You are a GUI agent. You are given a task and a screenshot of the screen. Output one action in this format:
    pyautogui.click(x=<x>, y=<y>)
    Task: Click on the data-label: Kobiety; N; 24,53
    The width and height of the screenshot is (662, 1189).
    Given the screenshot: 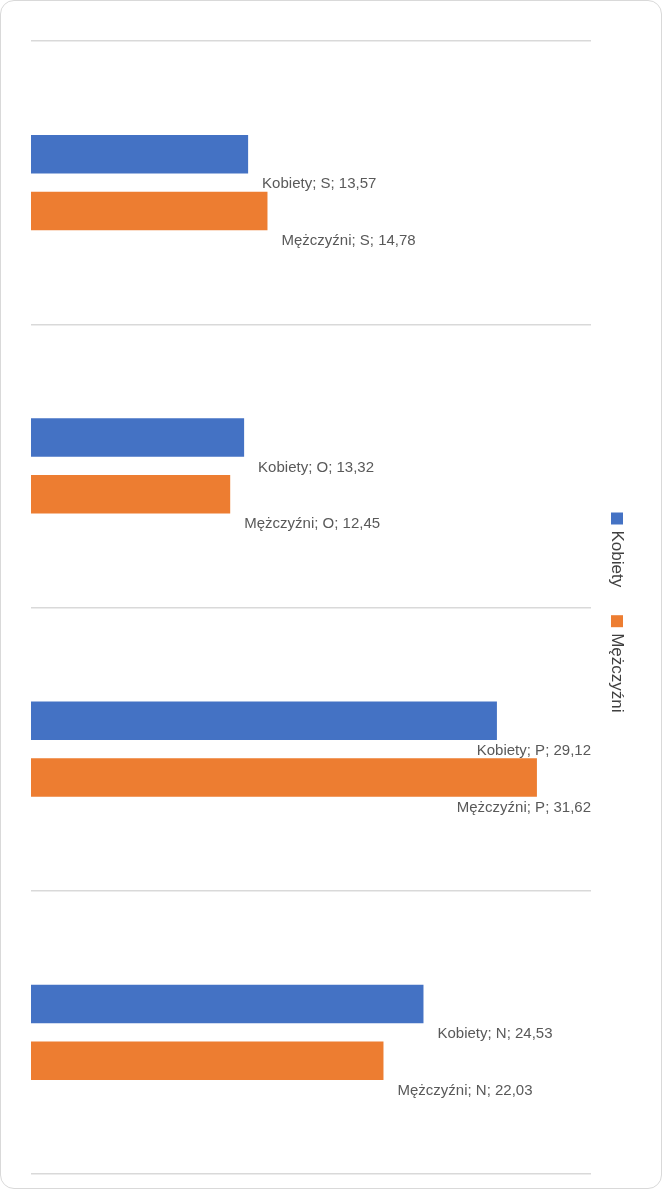 What is the action you would take?
    pyautogui.click(x=495, y=1033)
    